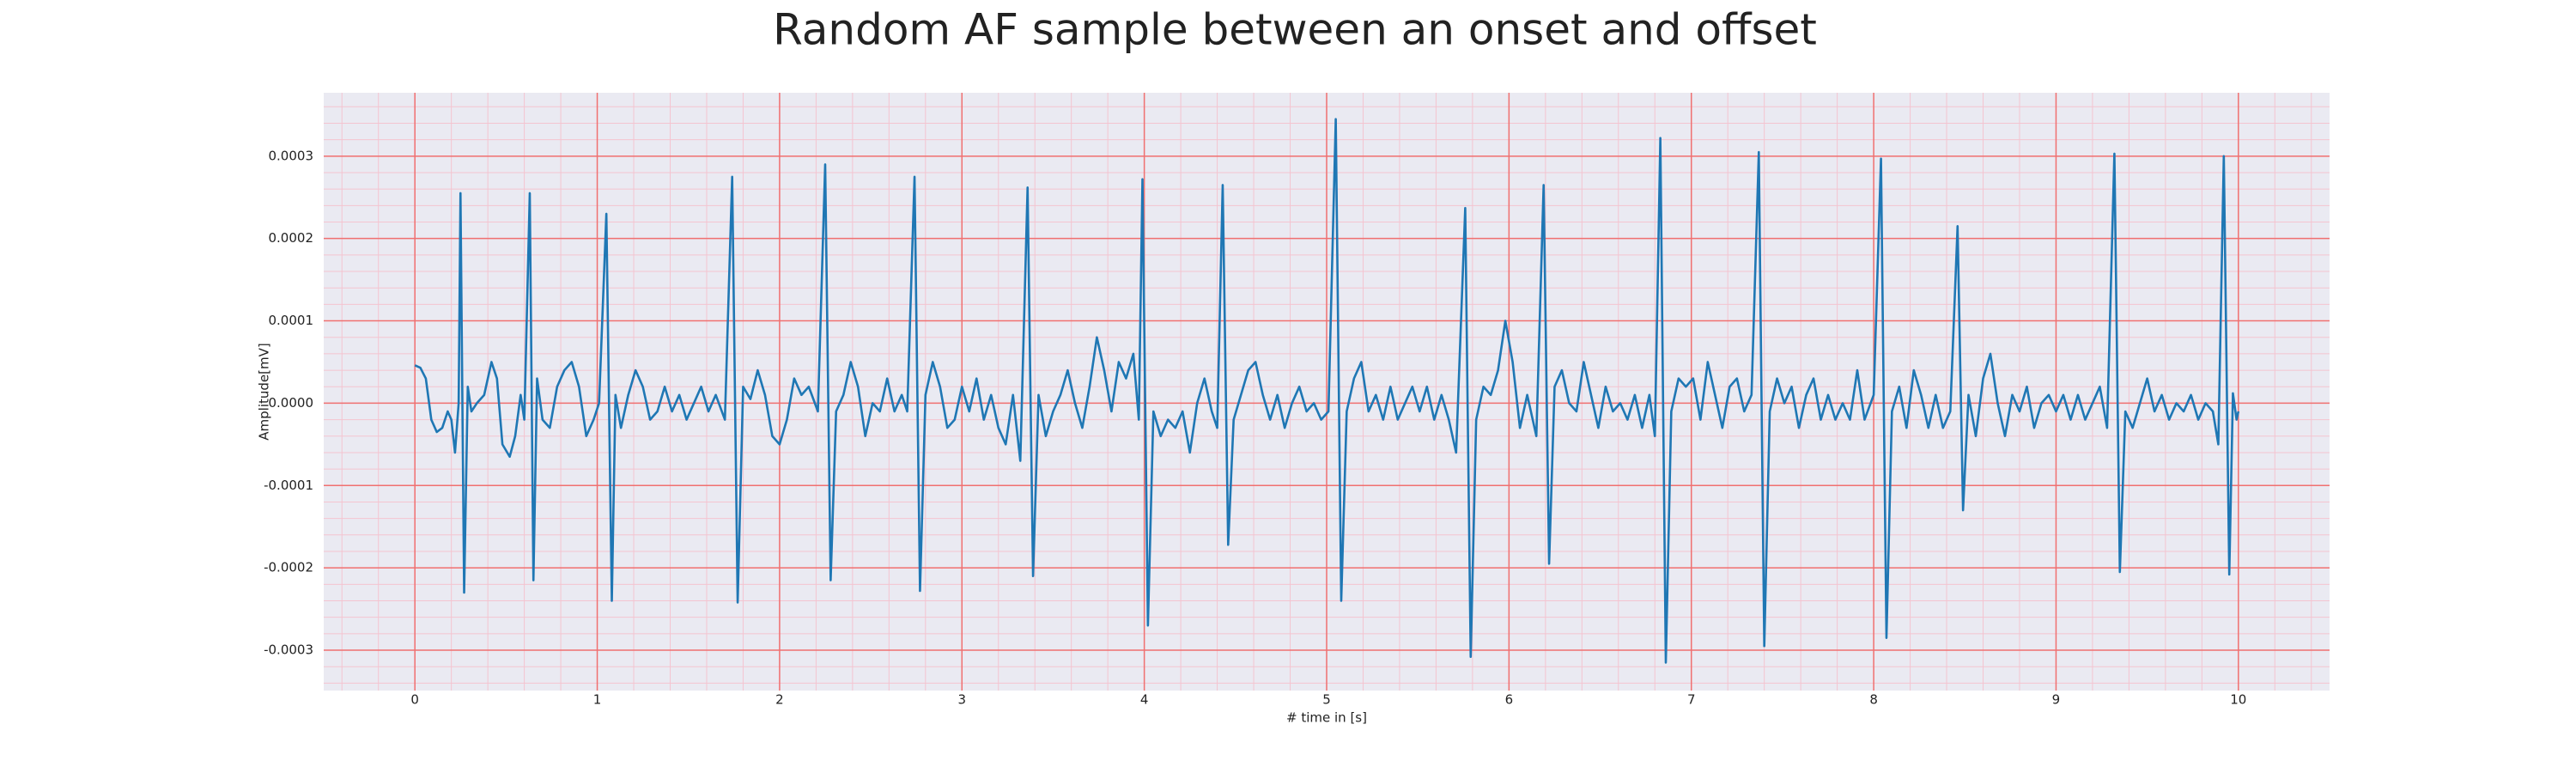 Image resolution: width=2576 pixels, height=773 pixels. Describe the element at coordinates (291, 403) in the screenshot. I see `y-tick-label: 0.0000` at that location.